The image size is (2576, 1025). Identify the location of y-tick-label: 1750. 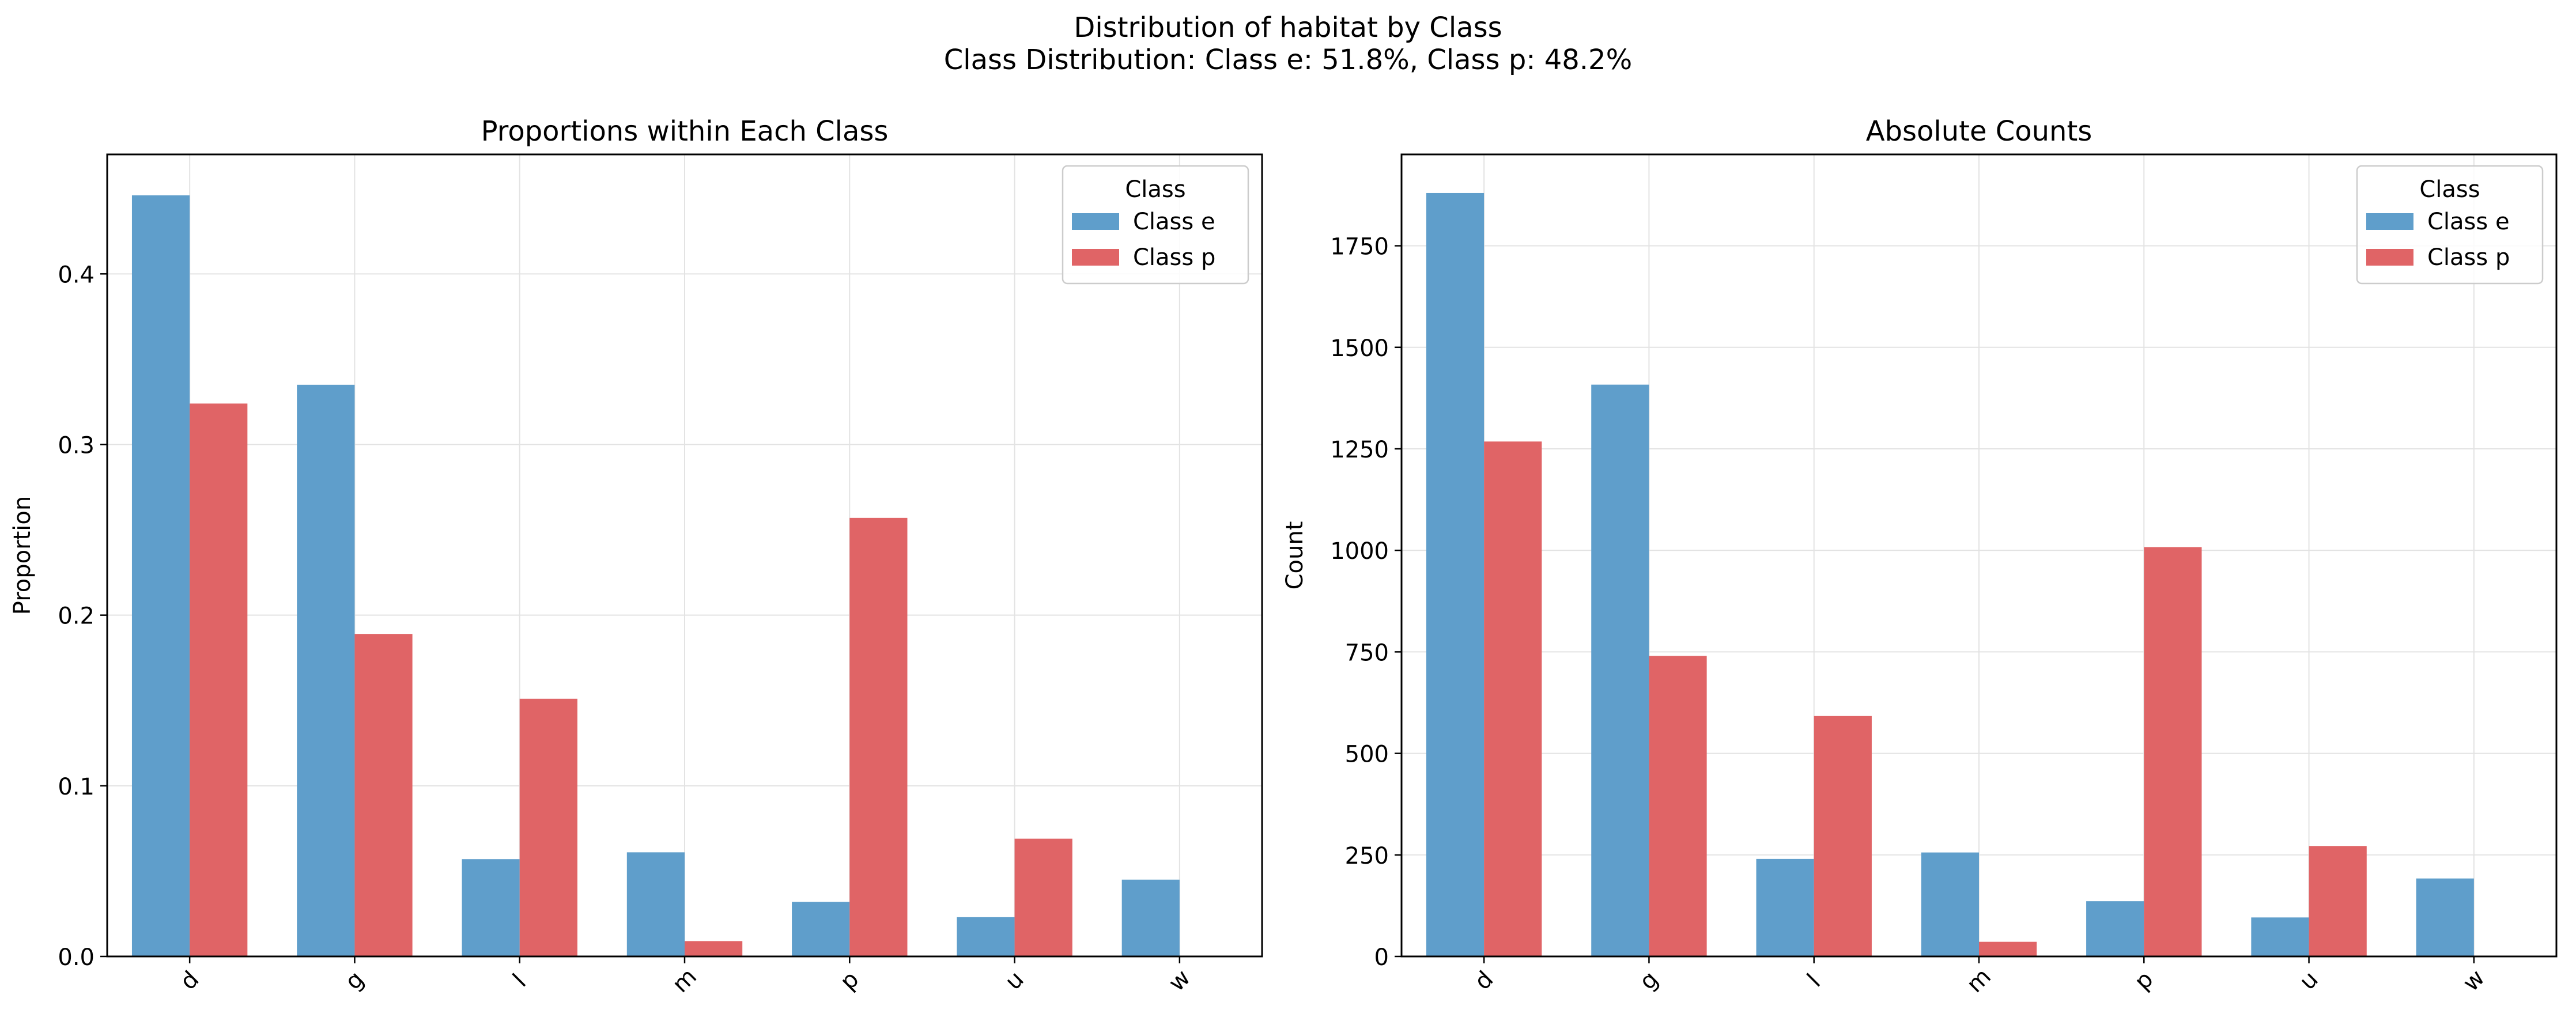
(1359, 247).